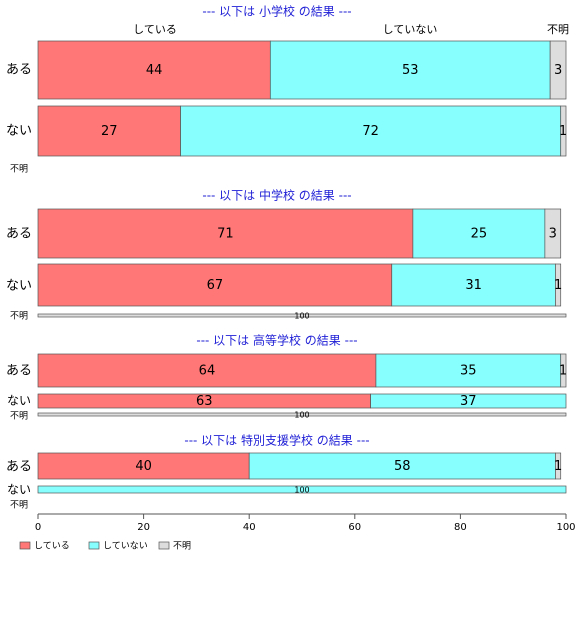 This screenshot has height=636, width=580. I want to click on data-label: 35, so click(468, 371).